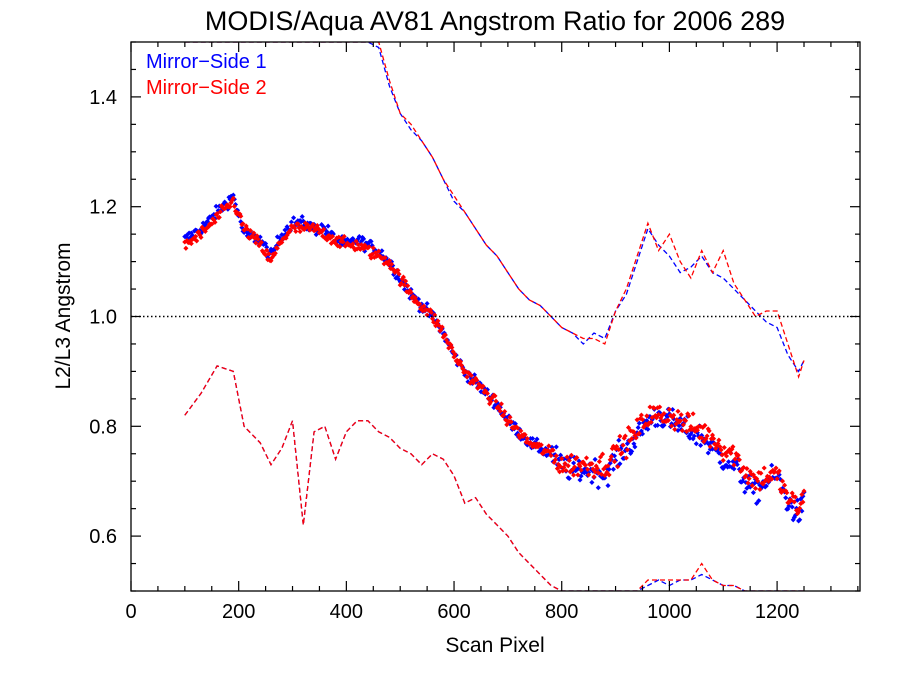 This screenshot has width=900, height=675. I want to click on legend-label-mirror-side-2: Mirror−Side 2, so click(206, 88).